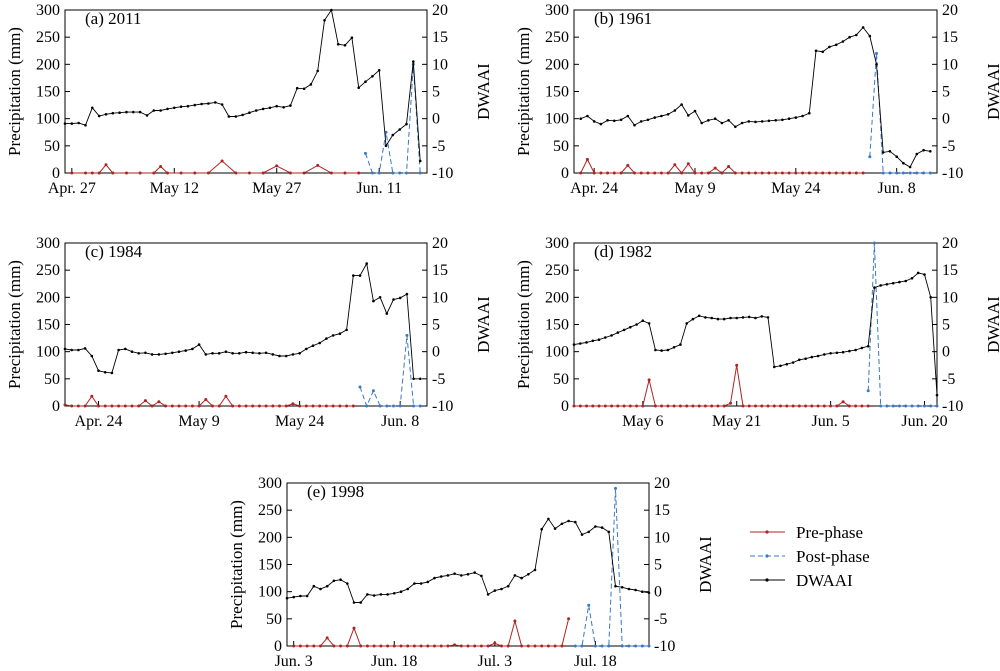 The image size is (1000, 671). I want to click on y-tick-label: 0, so click(278, 646).